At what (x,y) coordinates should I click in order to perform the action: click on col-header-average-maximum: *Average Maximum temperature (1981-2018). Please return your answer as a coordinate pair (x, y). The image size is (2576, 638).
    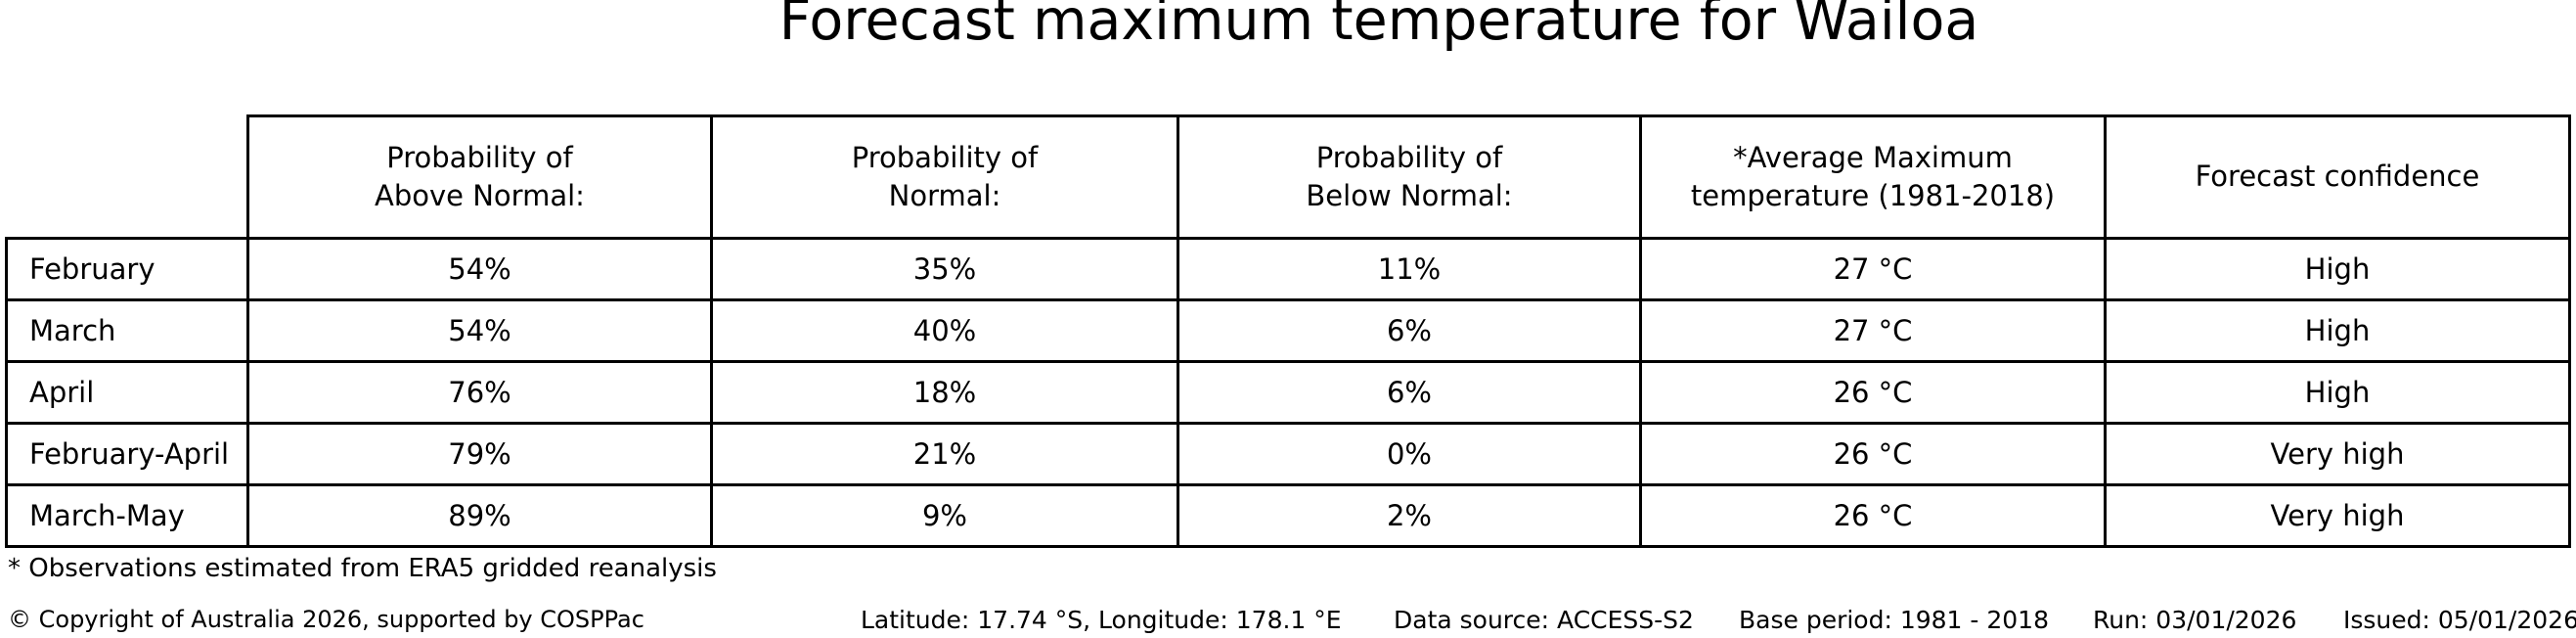
    Looking at the image, I should click on (1873, 177).